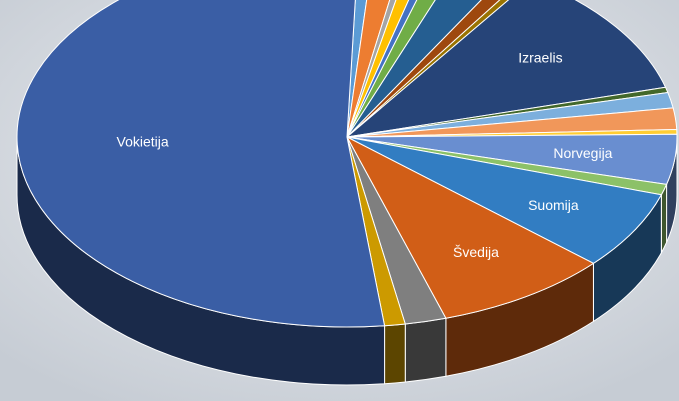 The height and width of the screenshot is (401, 679). What do you see at coordinates (504, 200) in the screenshot?
I see `pie-slice-suomija` at bounding box center [504, 200].